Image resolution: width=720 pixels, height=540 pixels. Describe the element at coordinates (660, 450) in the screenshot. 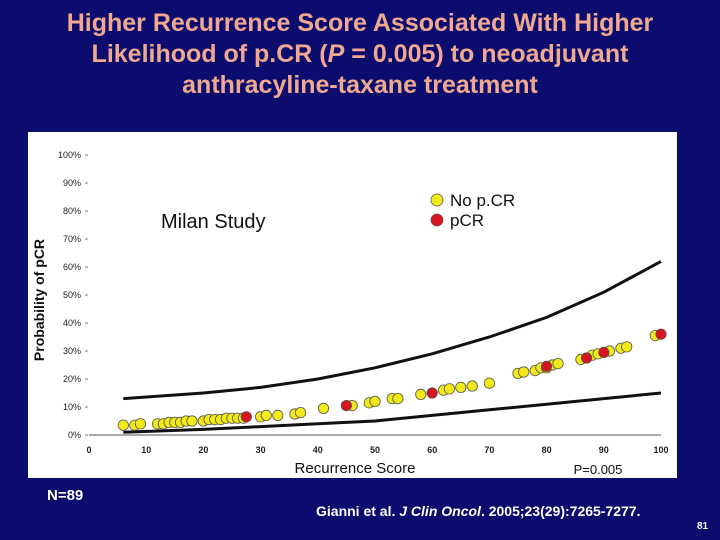

I see `x-tick-label: 100` at that location.